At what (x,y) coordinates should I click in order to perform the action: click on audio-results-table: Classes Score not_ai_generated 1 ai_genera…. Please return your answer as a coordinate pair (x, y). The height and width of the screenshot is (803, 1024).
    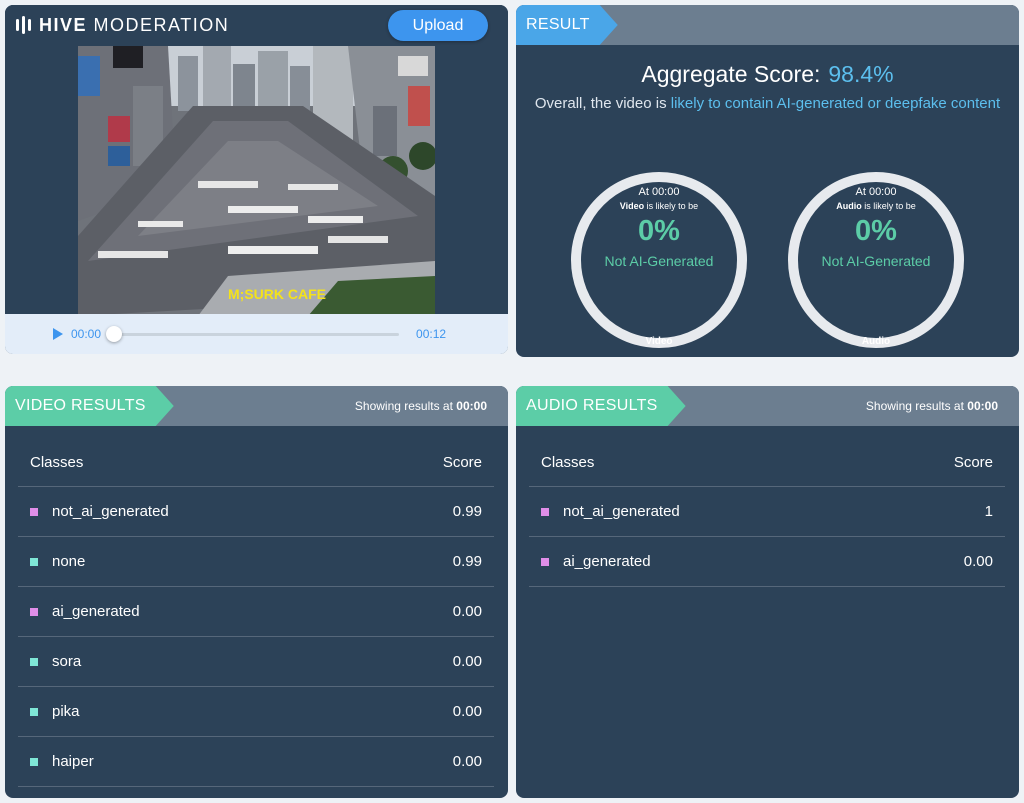
    Looking at the image, I should click on (767, 513).